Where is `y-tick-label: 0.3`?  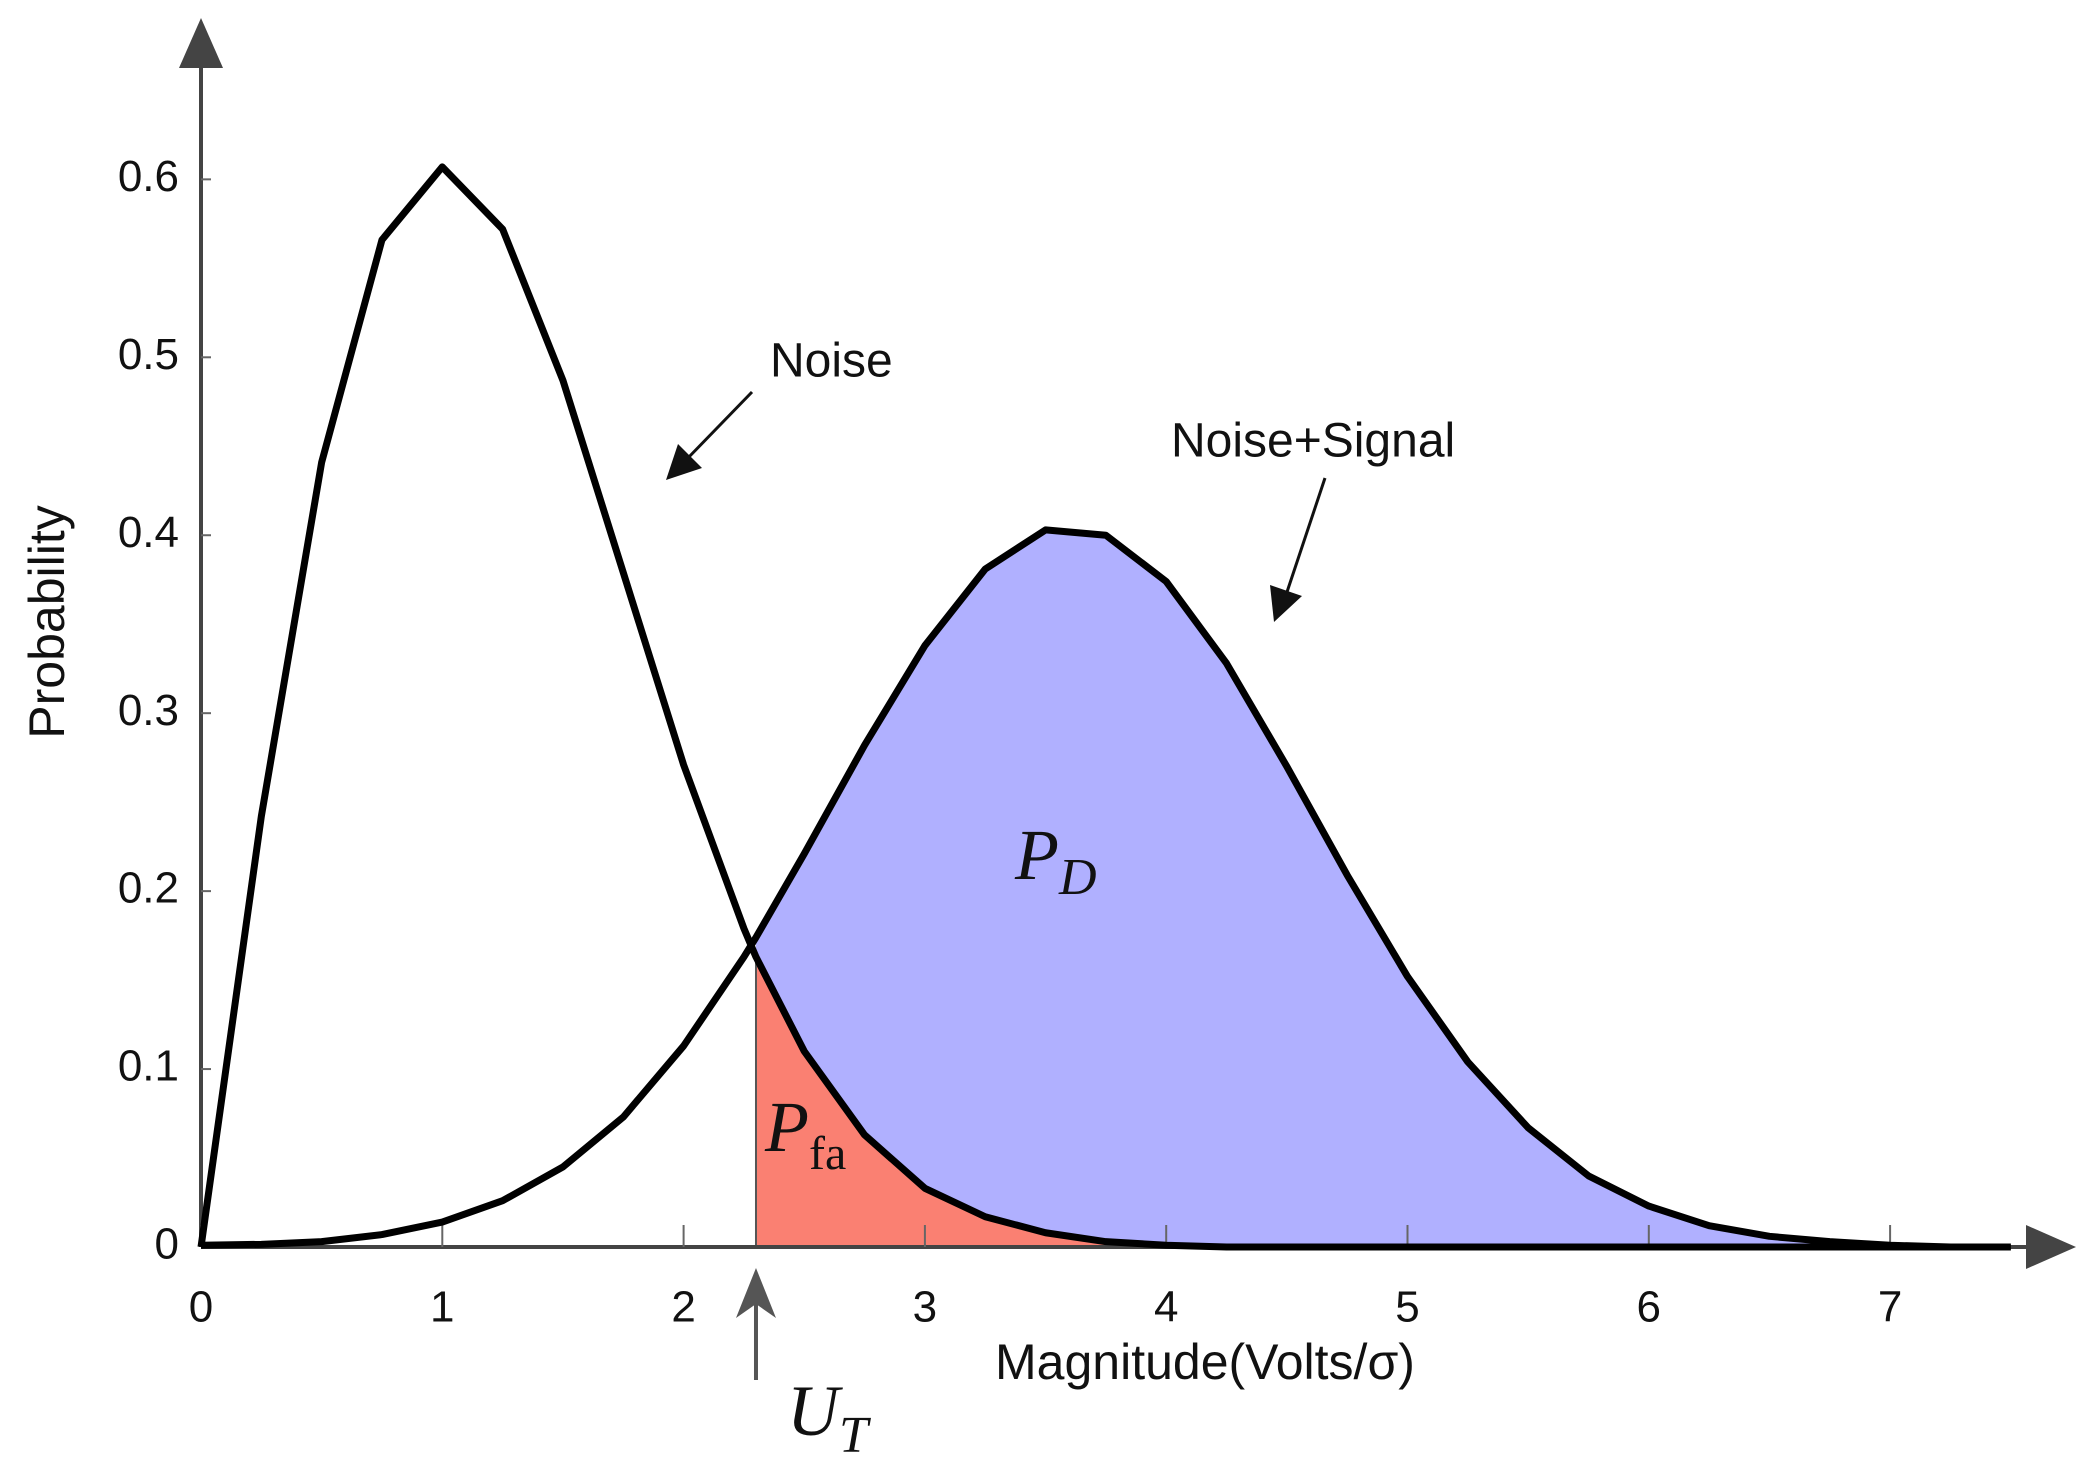 y-tick-label: 0.3 is located at coordinates (148, 710).